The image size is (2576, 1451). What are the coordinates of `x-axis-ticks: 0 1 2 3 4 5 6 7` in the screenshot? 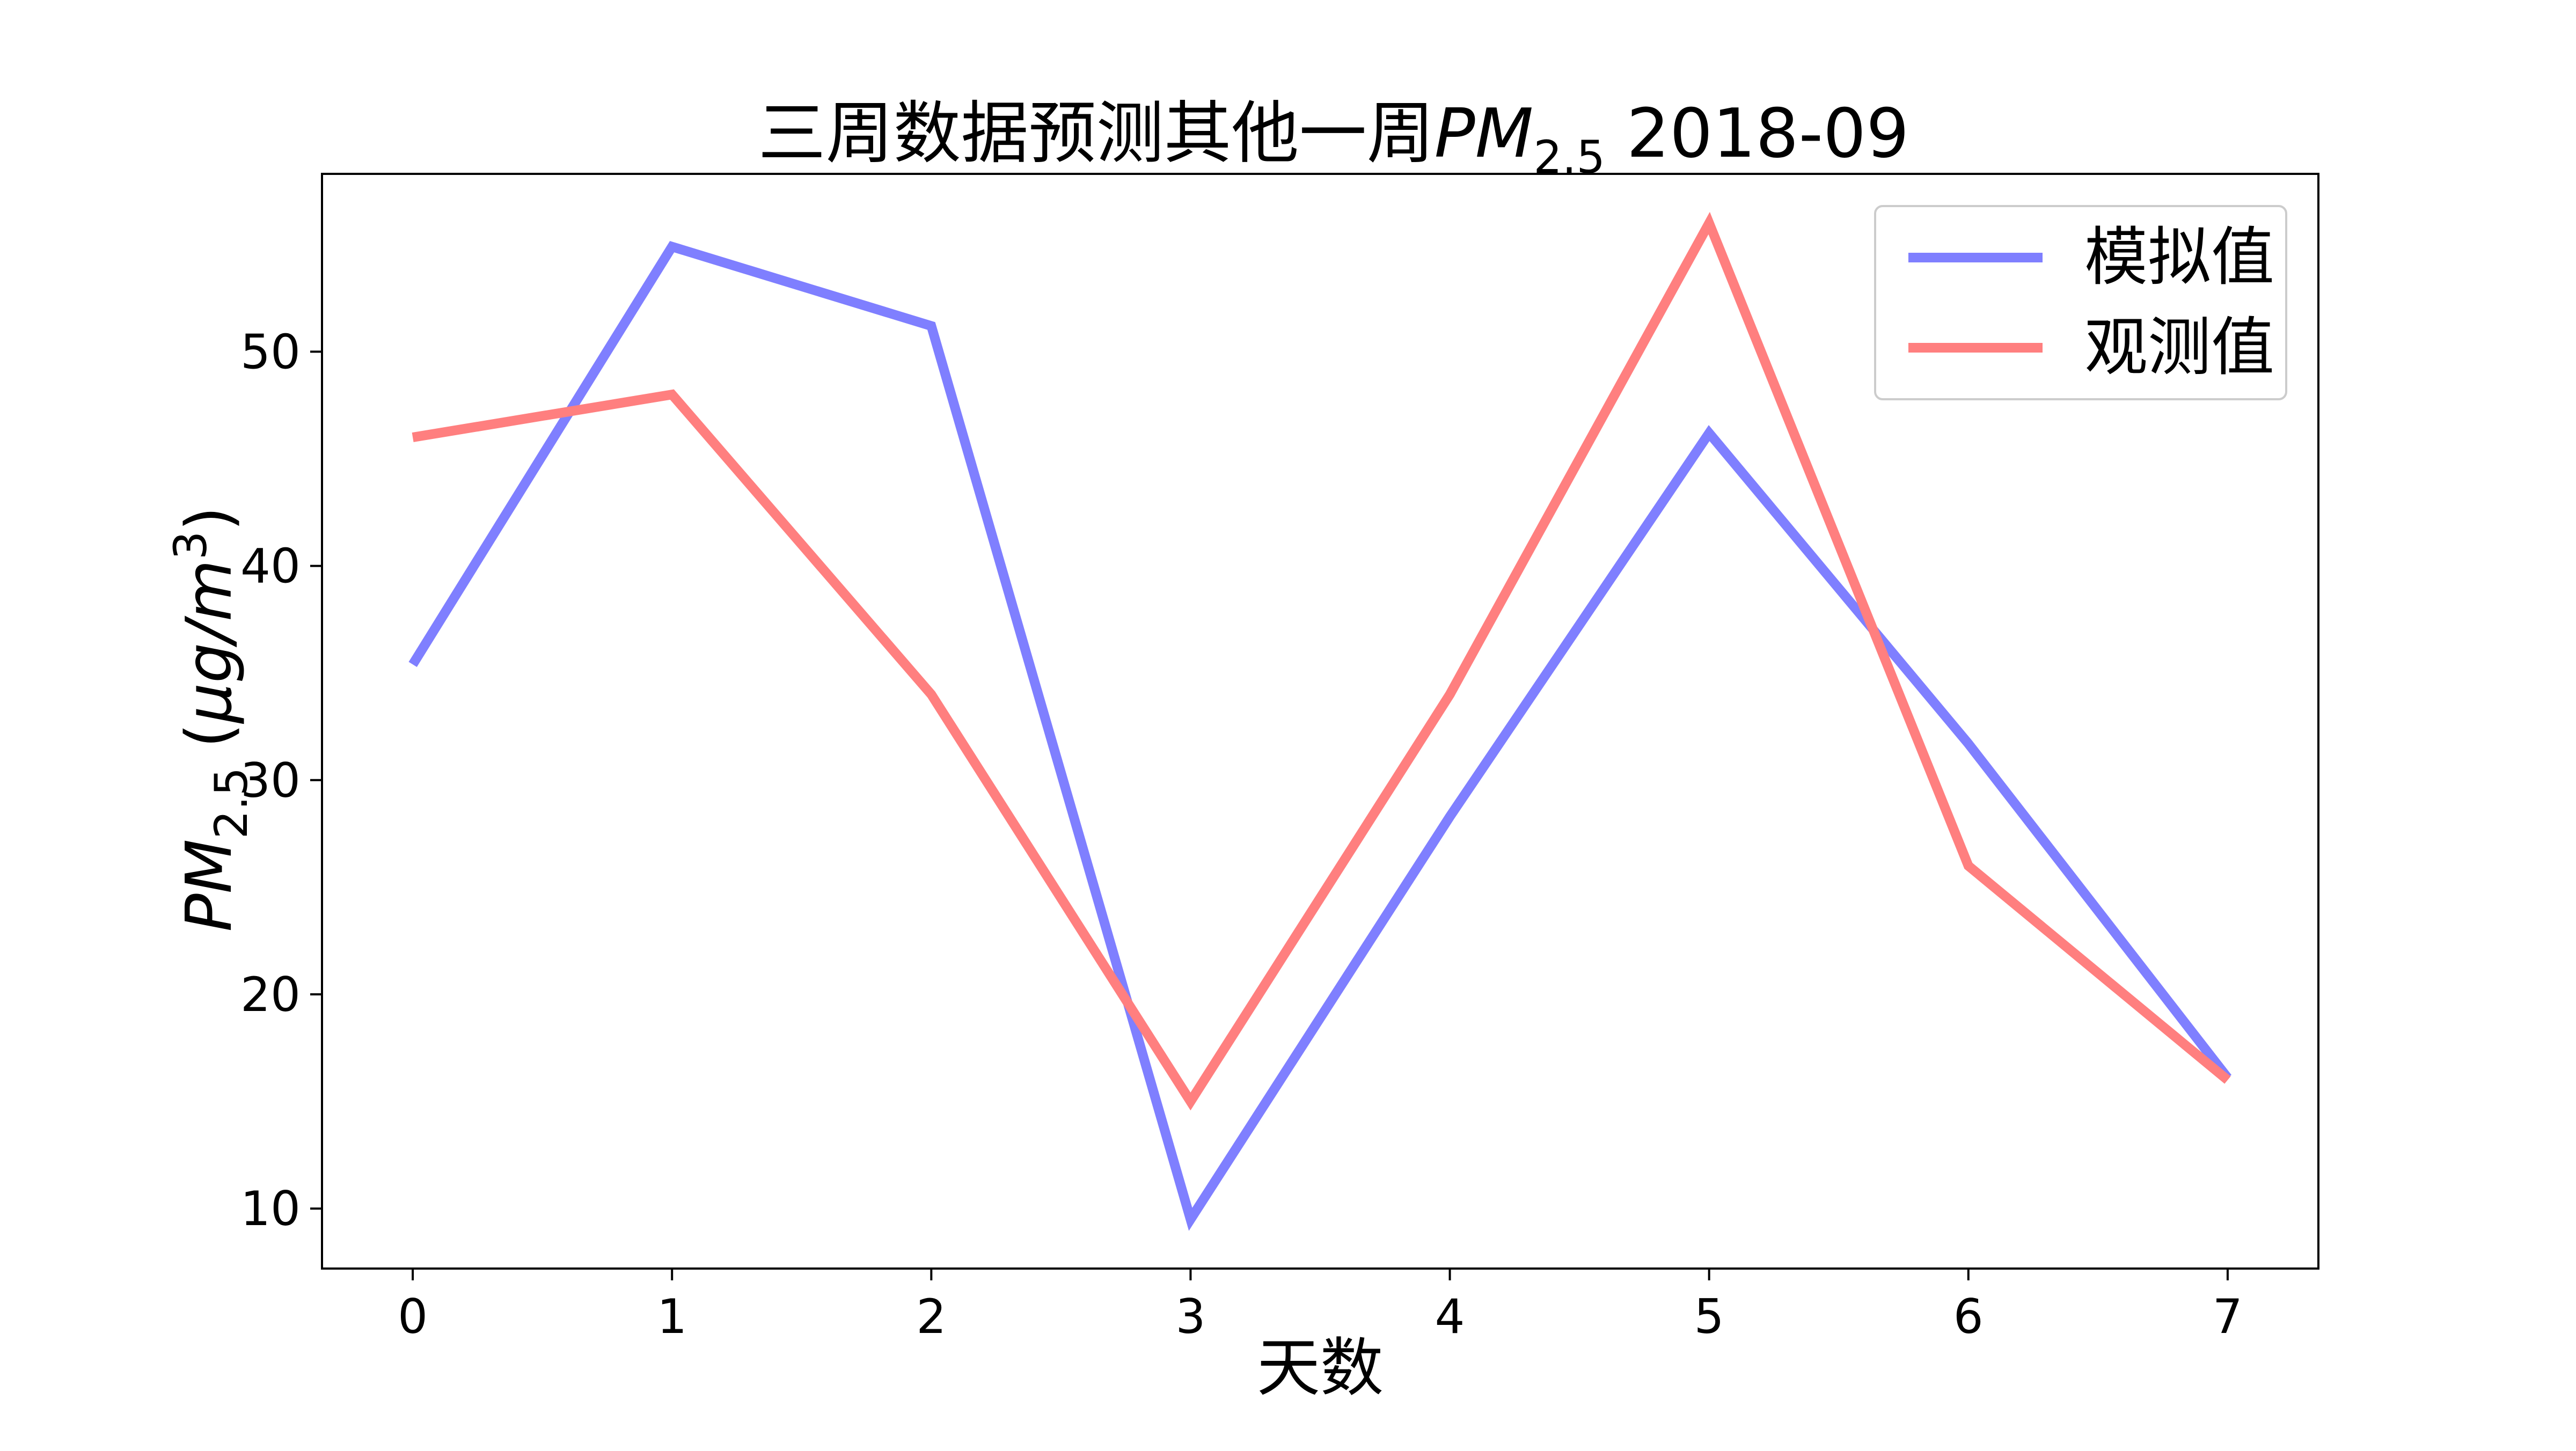 It's located at (1320, 1306).